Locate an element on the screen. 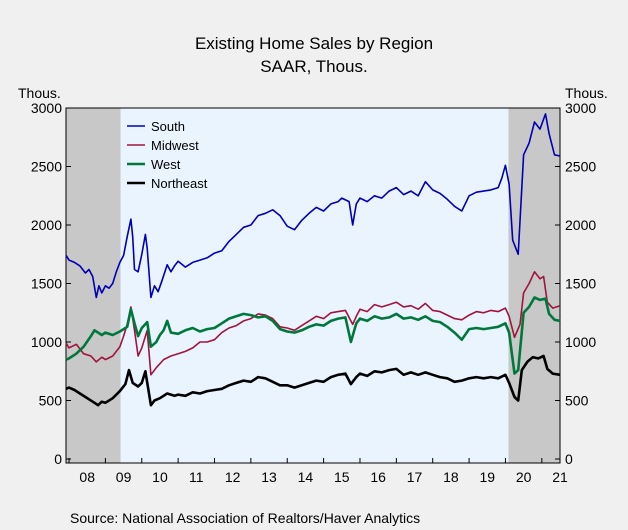  y-tick-label-right: 500 is located at coordinates (577, 401).